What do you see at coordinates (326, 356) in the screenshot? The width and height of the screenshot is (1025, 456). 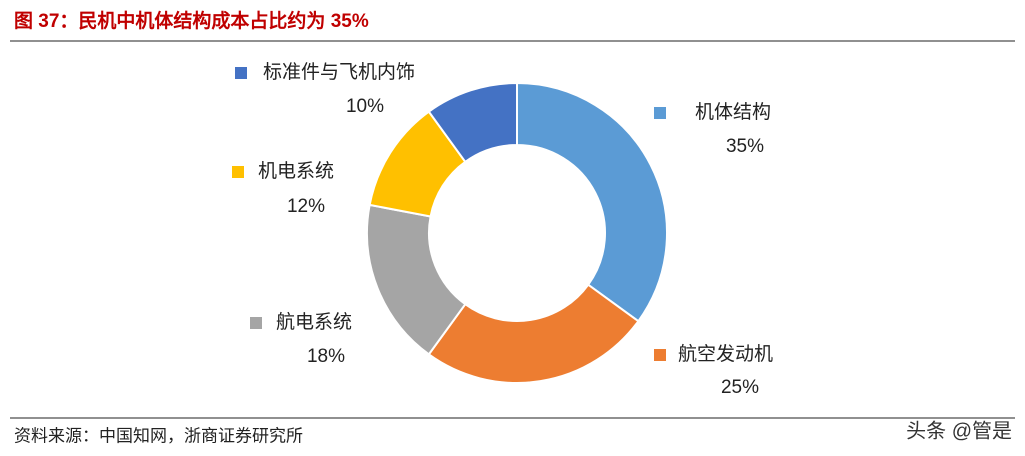 I see `data-label: 18%` at bounding box center [326, 356].